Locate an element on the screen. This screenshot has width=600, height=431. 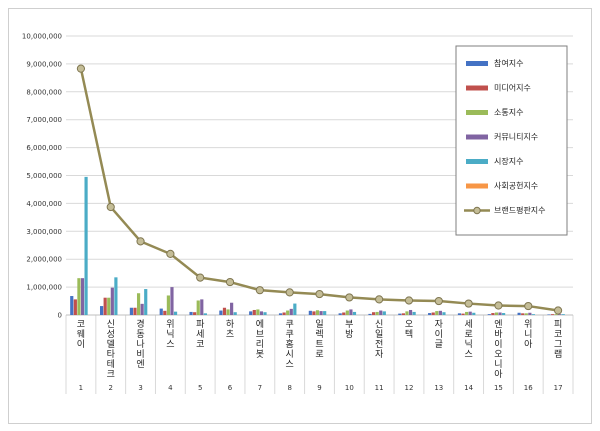
rank-label: 6 is located at coordinates (230, 388).